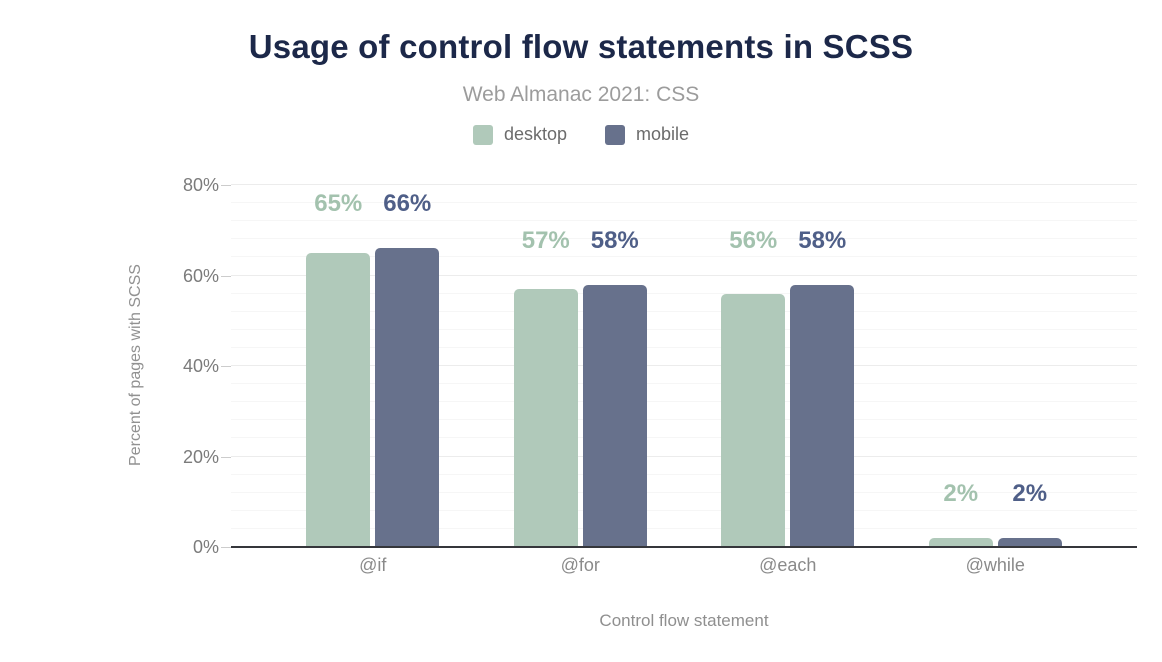 The image size is (1162, 662). Describe the element at coordinates (407, 397) in the screenshot. I see `bar-mobile-if` at that location.